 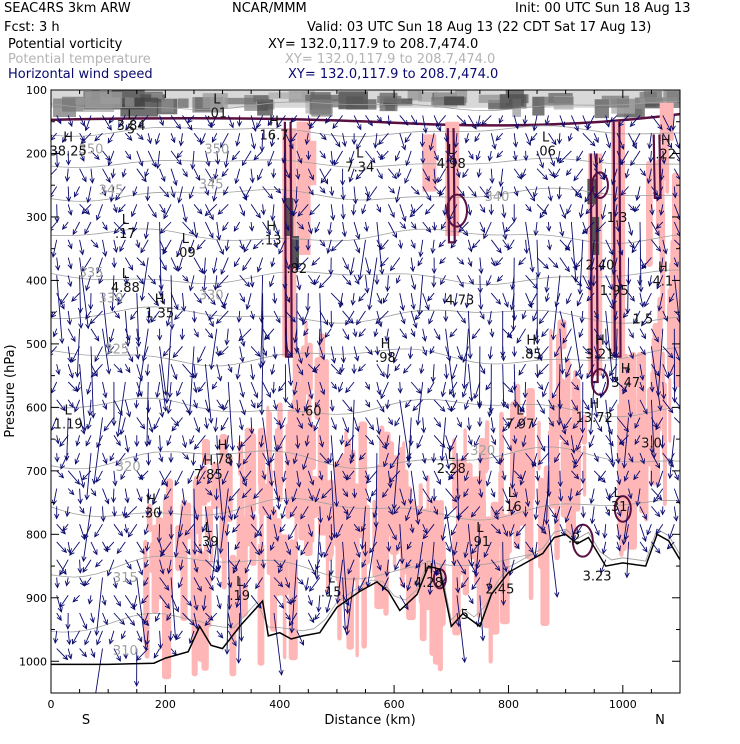 What do you see at coordinates (279, 704) in the screenshot?
I see `x-tick-label: 400` at bounding box center [279, 704].